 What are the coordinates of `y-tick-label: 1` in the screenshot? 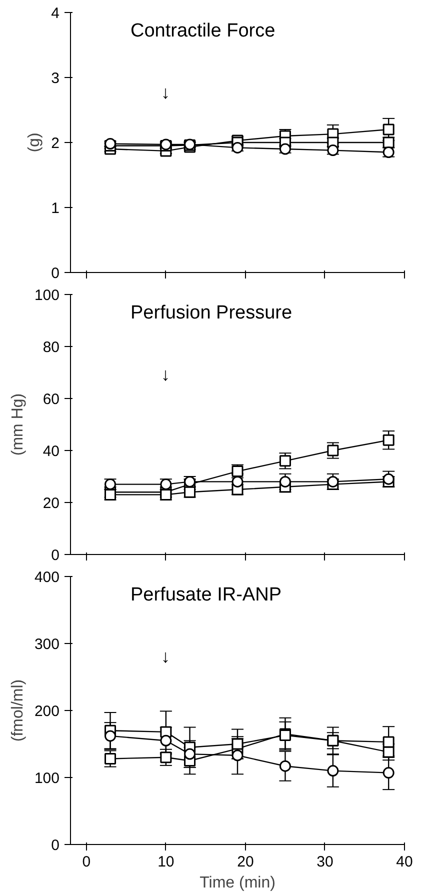 It's located at (55, 208).